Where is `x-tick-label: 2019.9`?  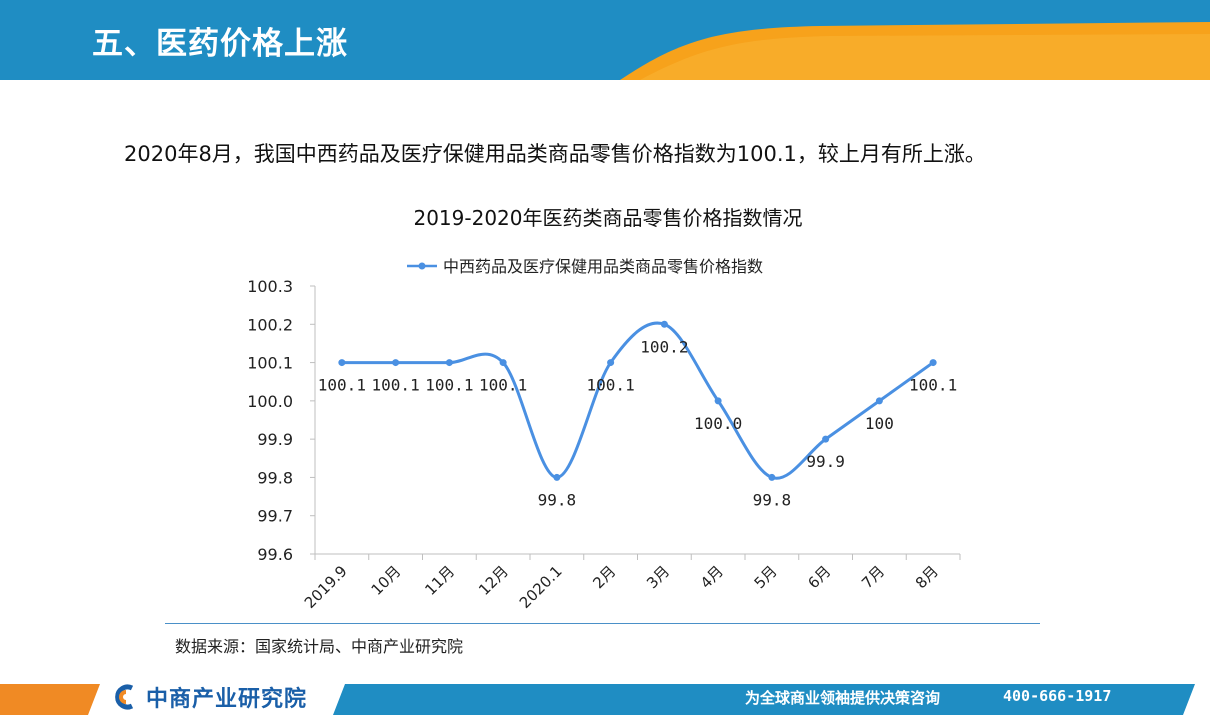
x-tick-label: 2019.9 is located at coordinates (326, 587).